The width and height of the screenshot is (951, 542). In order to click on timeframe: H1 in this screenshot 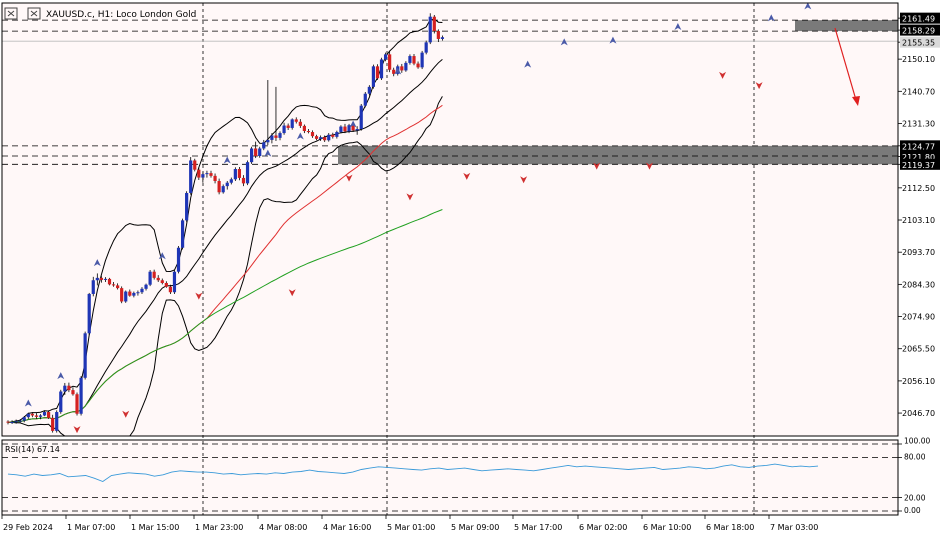, I will do `click(104, 15)`.